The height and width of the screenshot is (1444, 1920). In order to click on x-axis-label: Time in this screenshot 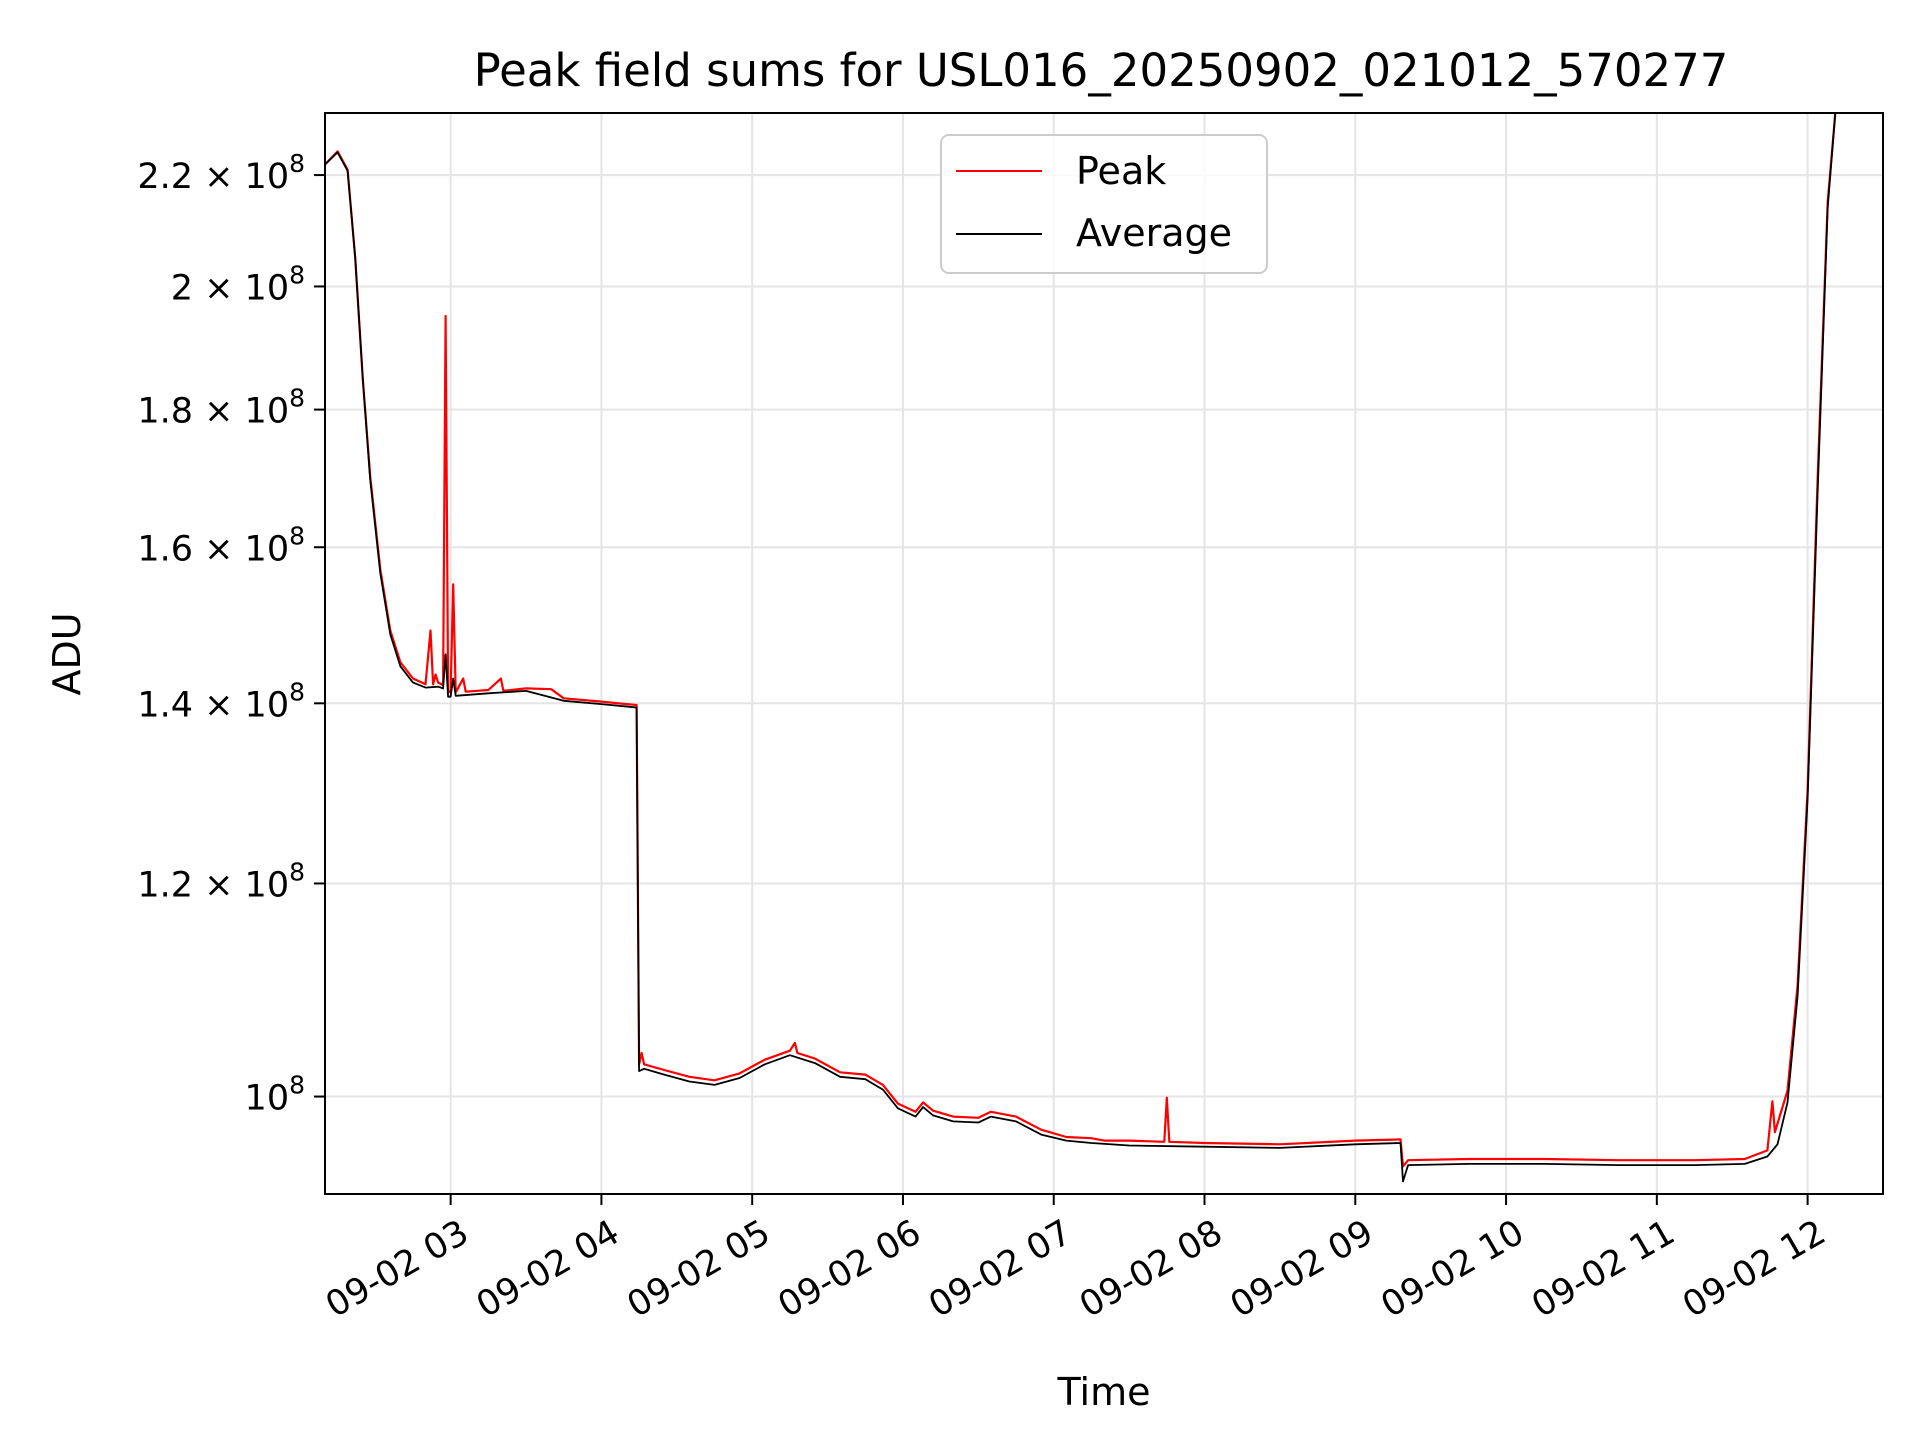, I will do `click(1104, 1392)`.